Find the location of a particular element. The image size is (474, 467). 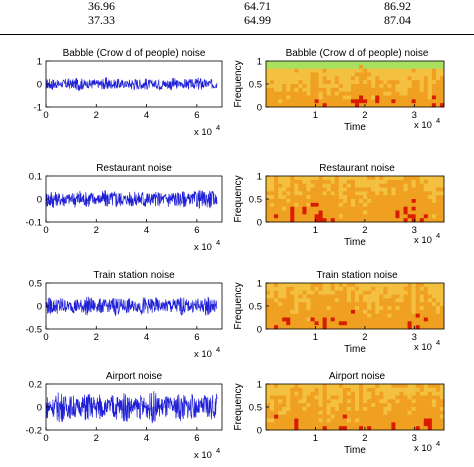

x-tick-label: 4 is located at coordinates (146, 438).